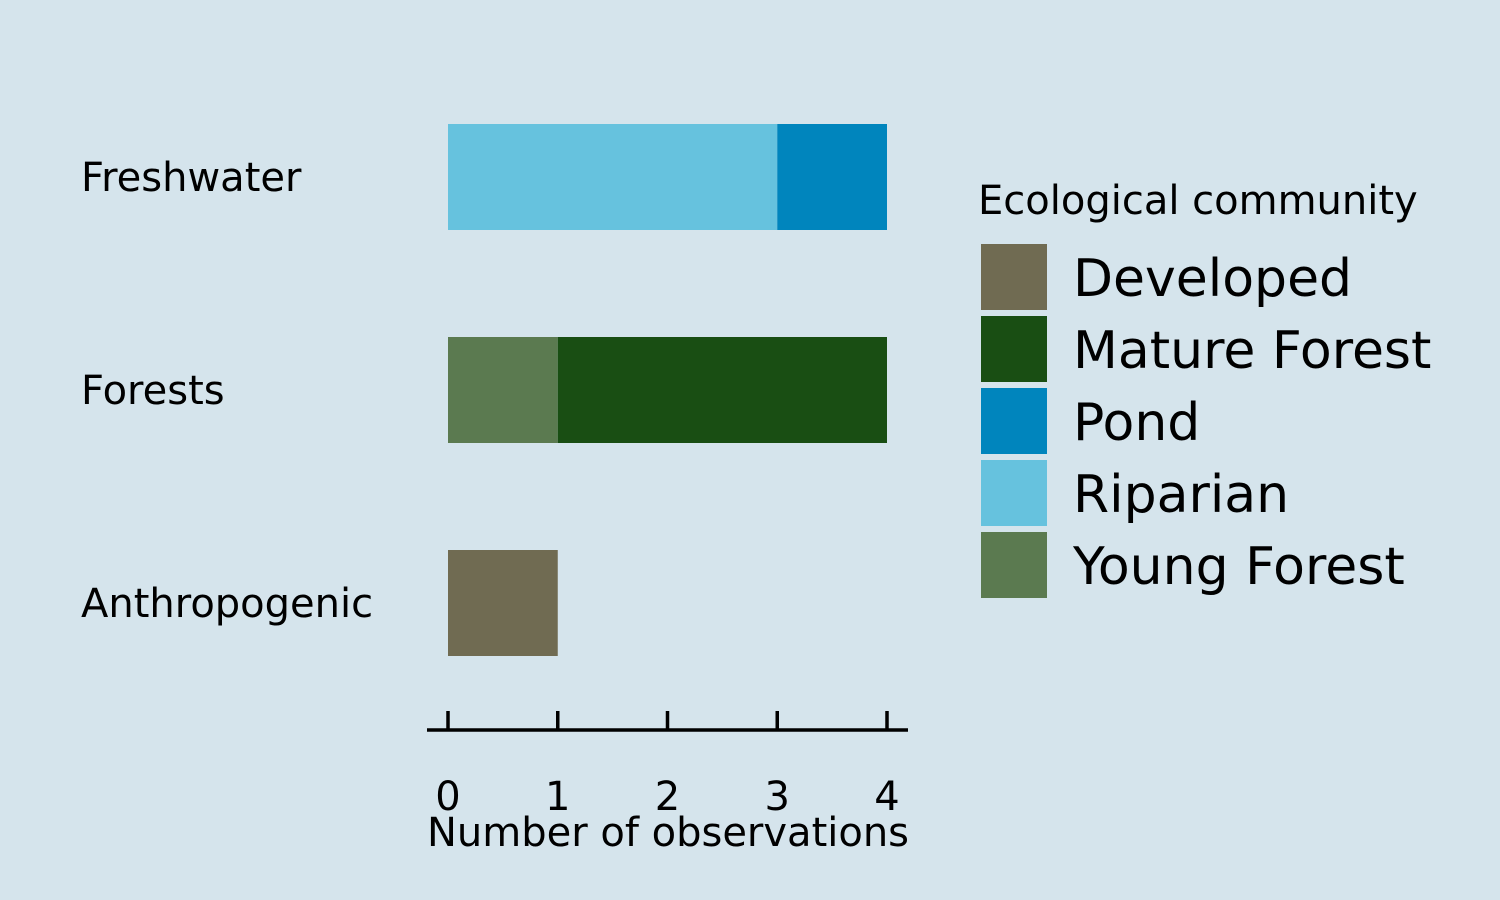 Image resolution: width=1500 pixels, height=900 pixels. I want to click on x-tick-label-4: 4, so click(886, 797).